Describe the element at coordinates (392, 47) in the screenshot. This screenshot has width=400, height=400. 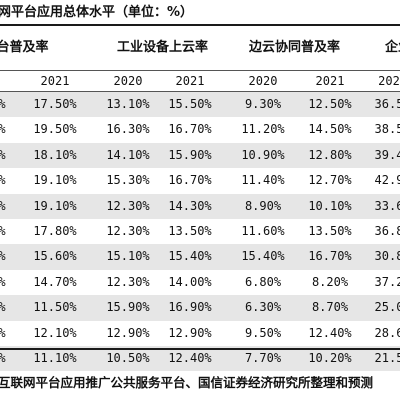
I see `group-enterprise: 企业` at that location.